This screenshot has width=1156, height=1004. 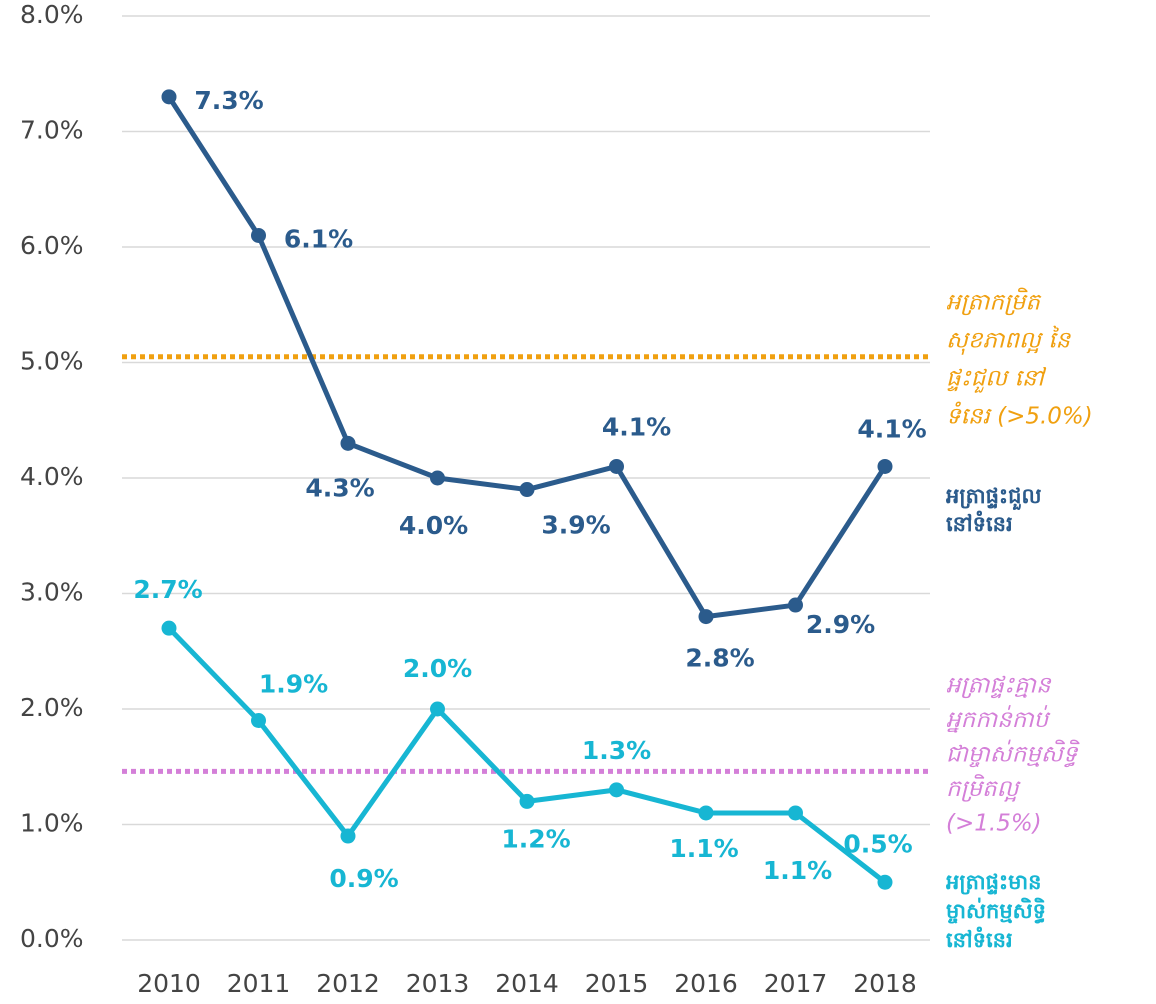 I want to click on data-label: 2.7%, so click(x=167, y=589).